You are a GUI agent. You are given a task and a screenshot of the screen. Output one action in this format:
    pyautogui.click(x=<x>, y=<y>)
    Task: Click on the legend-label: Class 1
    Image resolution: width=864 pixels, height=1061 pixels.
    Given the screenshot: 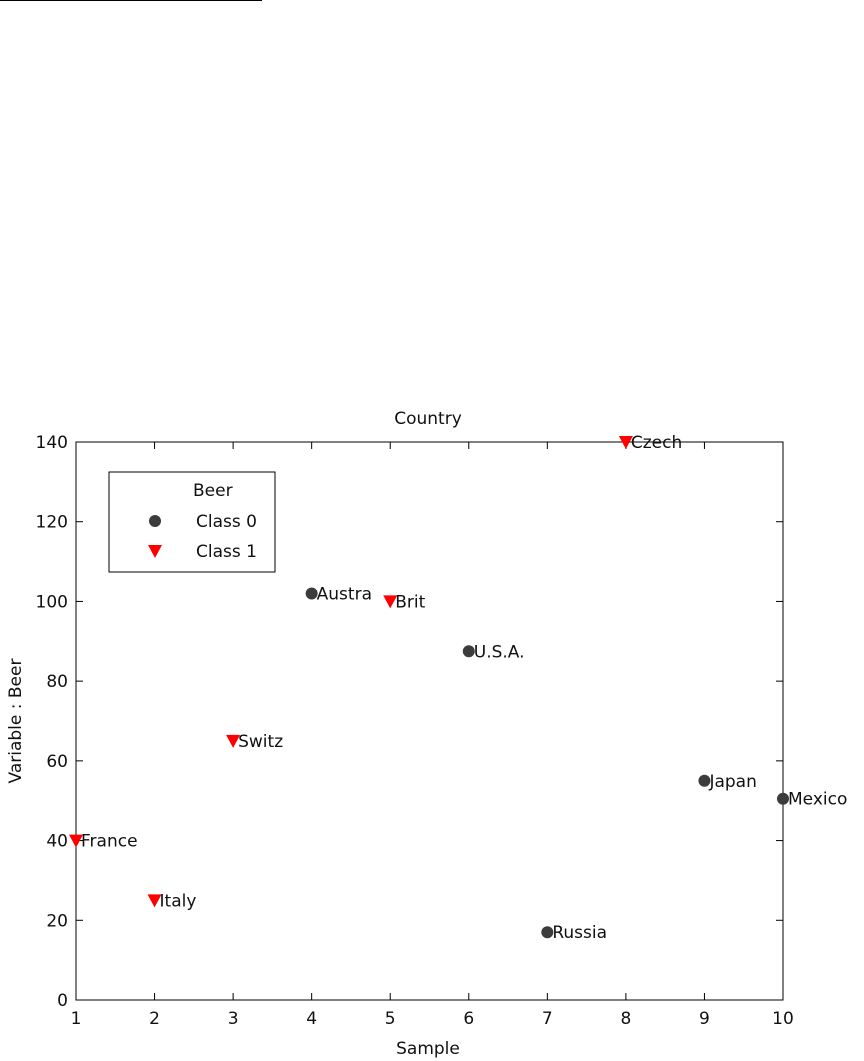 What is the action you would take?
    pyautogui.click(x=226, y=552)
    